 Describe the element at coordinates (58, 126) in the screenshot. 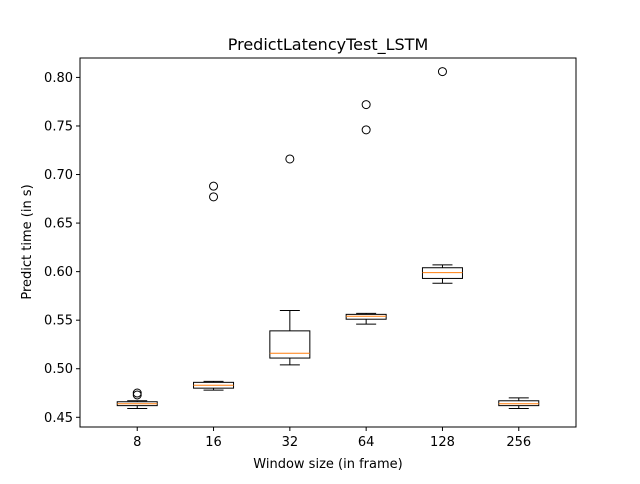

I see `y-tick-label: 0.75` at that location.